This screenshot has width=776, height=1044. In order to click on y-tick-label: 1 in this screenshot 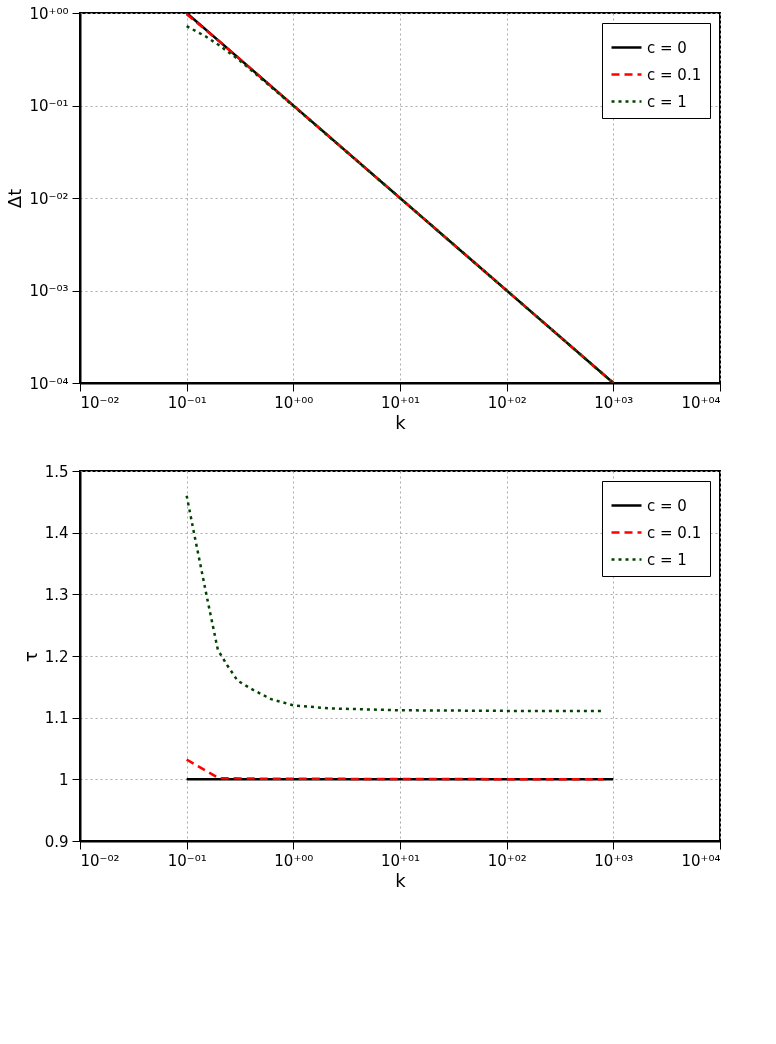, I will do `click(63, 779)`.